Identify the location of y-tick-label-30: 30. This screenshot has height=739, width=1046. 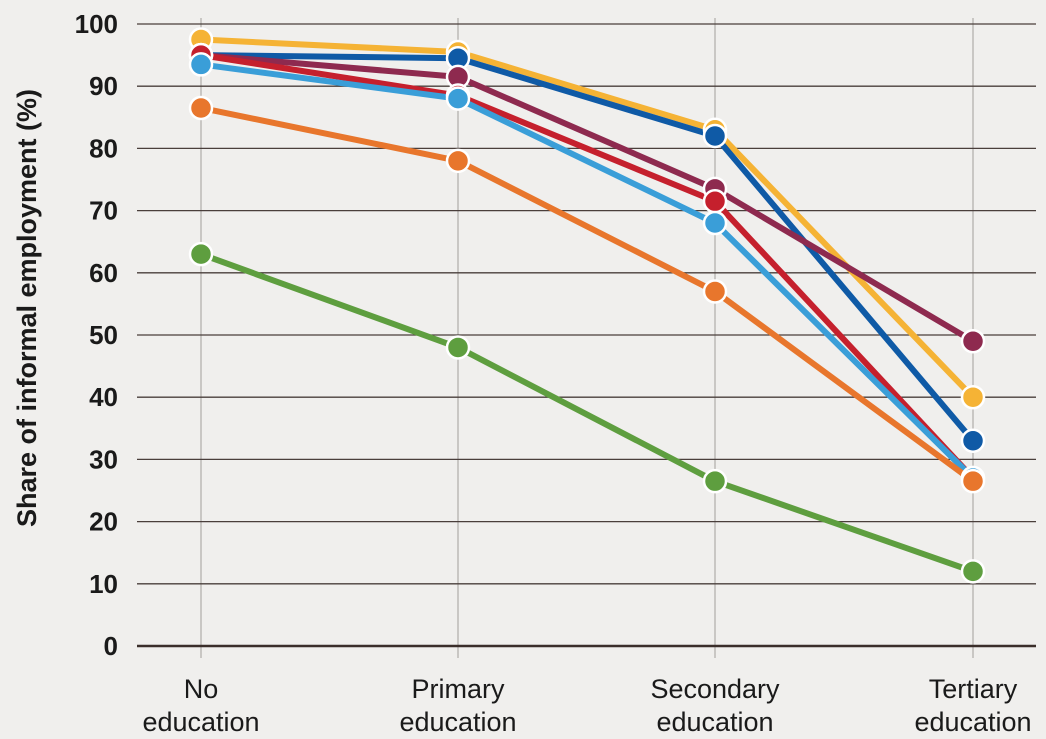
(103, 459).